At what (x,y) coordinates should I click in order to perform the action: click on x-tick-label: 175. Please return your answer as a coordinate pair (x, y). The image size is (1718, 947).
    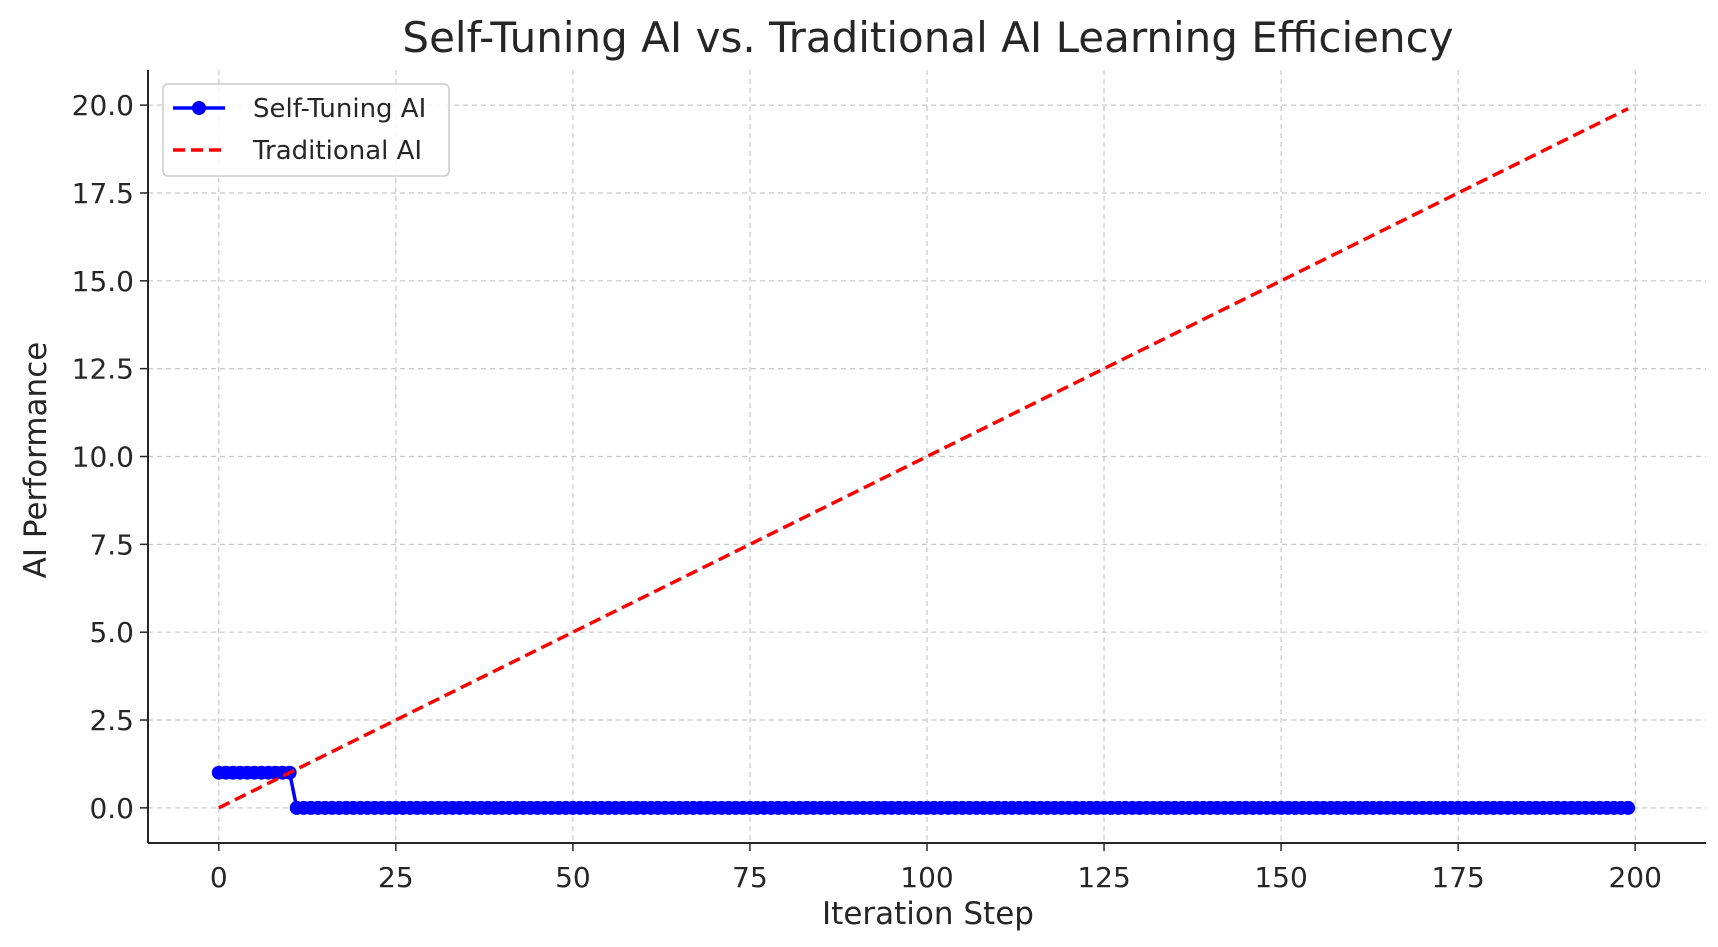
    Looking at the image, I should click on (1457, 877).